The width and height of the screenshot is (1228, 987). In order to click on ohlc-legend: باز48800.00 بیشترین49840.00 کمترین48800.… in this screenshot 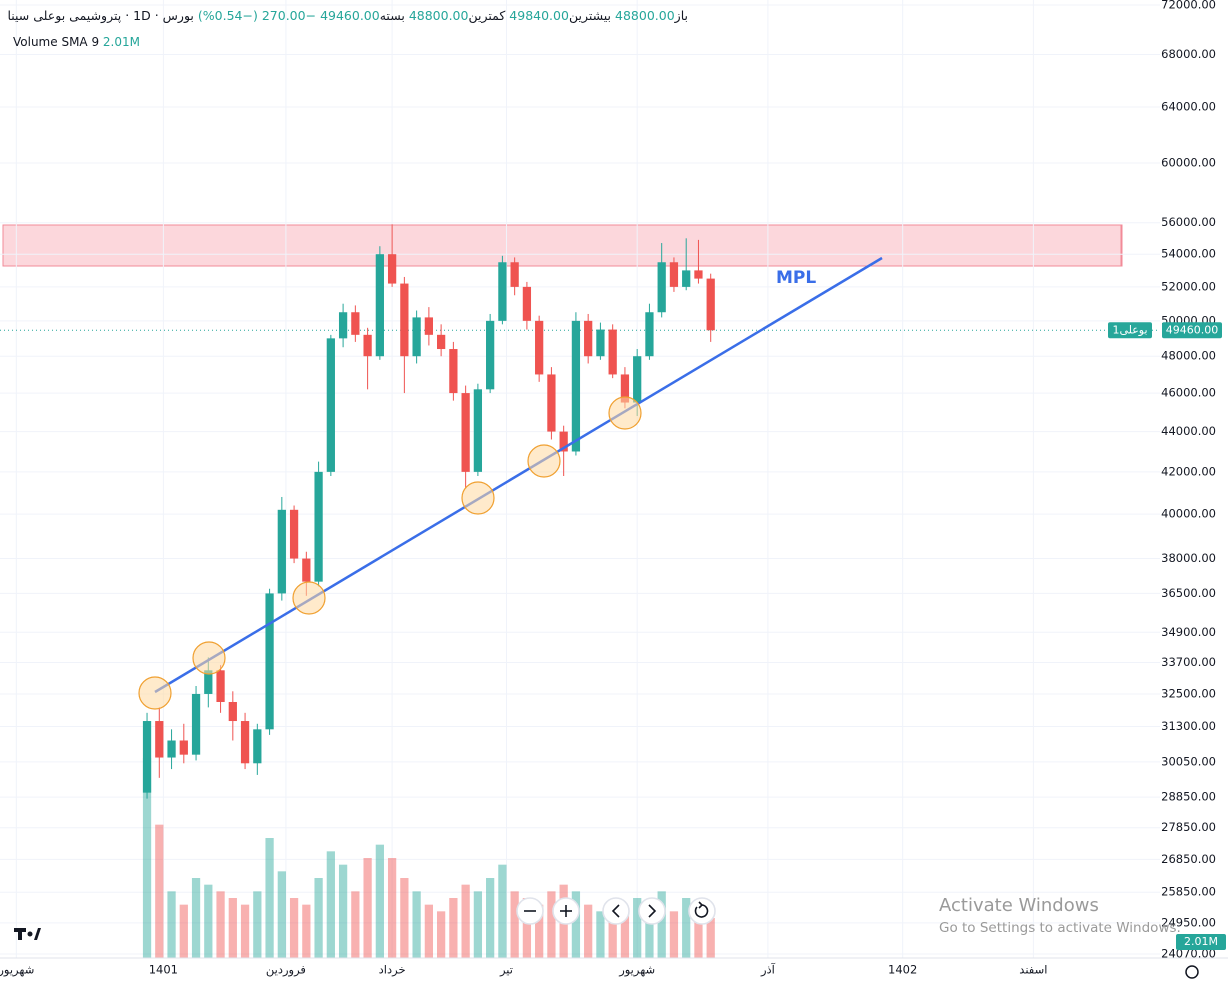, I will do `click(347, 16)`.